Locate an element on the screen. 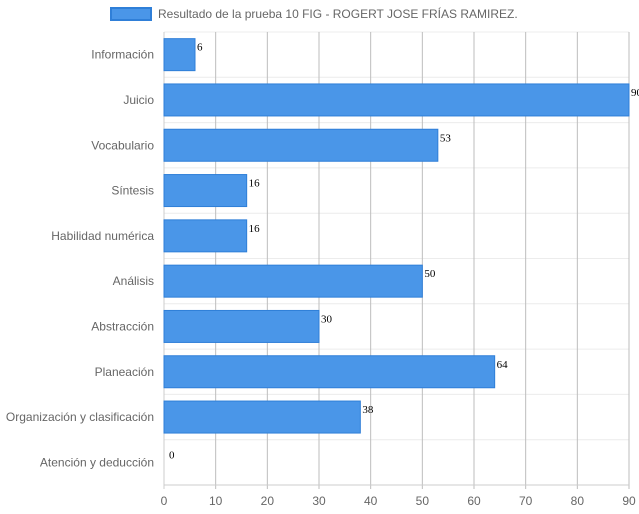 This screenshot has height=514, width=639. category-label: Vocabulario is located at coordinates (122, 145).